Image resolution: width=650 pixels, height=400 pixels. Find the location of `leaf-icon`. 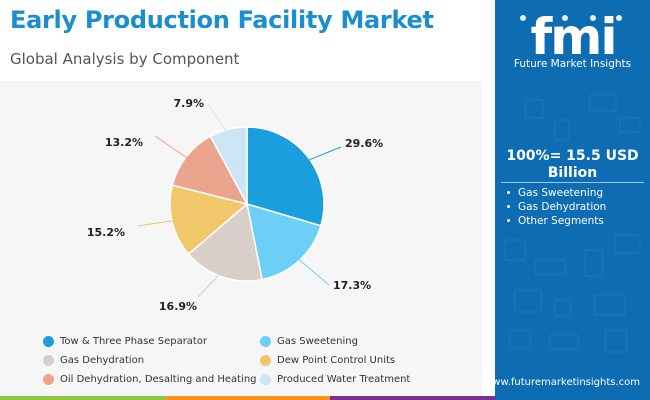

leaf-icon is located at coordinates (523, 18).